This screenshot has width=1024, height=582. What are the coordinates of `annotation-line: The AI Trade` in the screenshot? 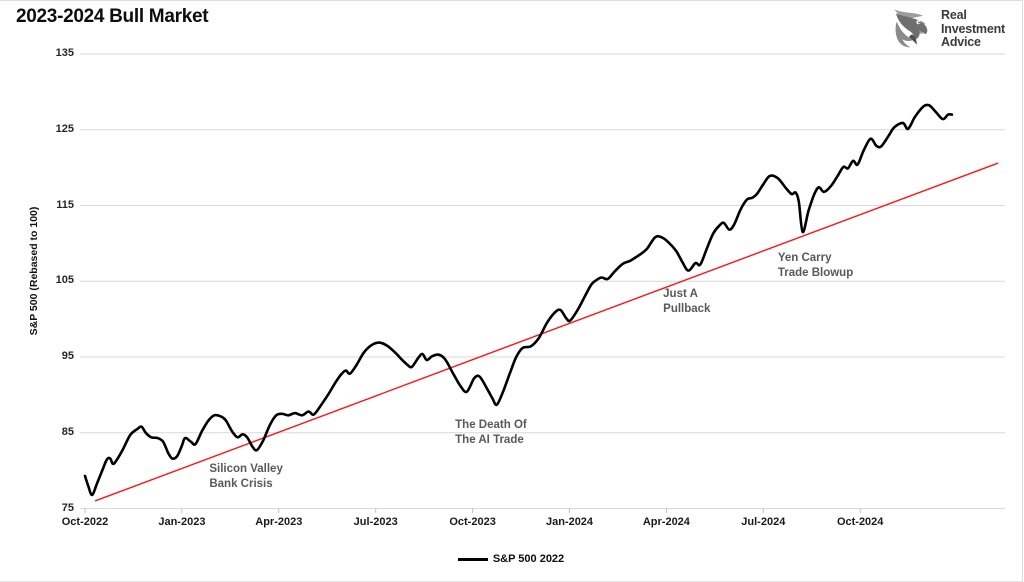 It's located at (489, 440).